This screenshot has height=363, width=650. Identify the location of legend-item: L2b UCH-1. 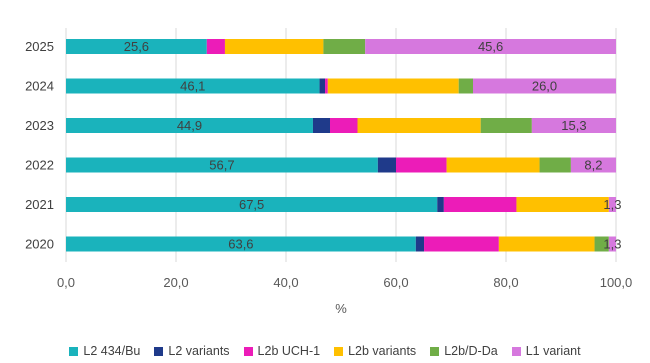
(282, 351).